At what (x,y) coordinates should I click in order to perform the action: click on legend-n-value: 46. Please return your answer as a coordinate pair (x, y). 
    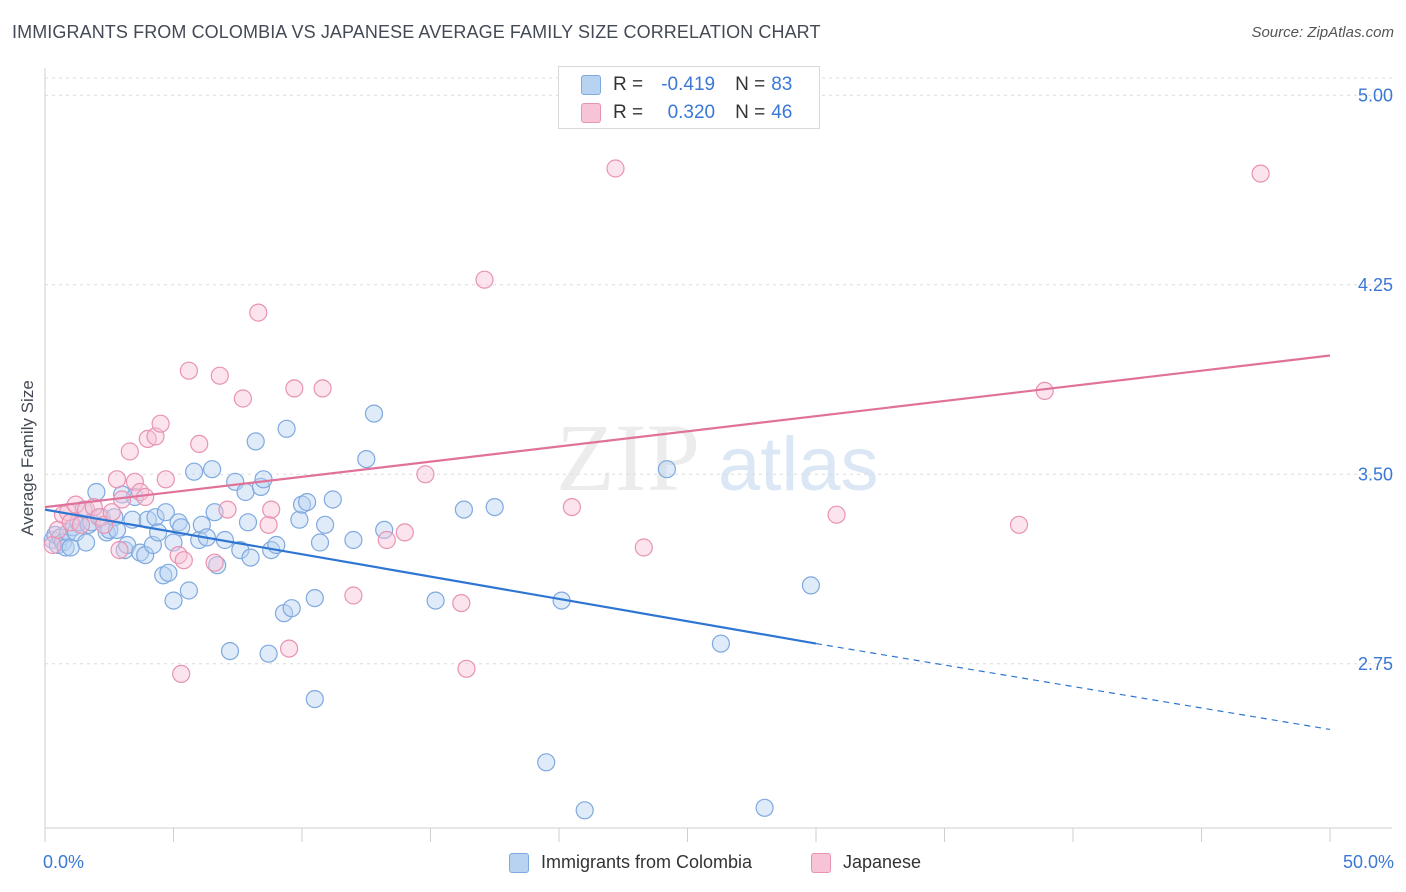
    Looking at the image, I should click on (782, 112).